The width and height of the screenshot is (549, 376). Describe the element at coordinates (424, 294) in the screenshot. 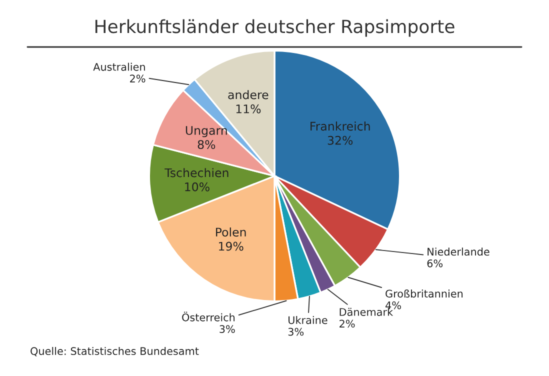

I see `slice-label: Großbritannien` at that location.